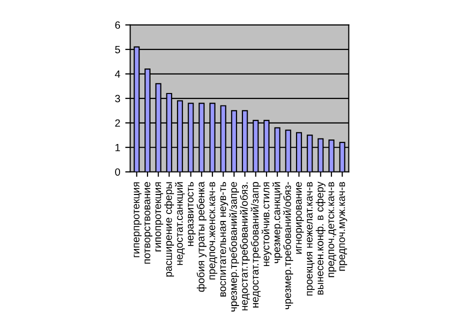 This screenshot has width=465, height=328. What do you see at coordinates (138, 220) in the screenshot?
I see `x-tick-label: гиперпротекция` at bounding box center [138, 220].